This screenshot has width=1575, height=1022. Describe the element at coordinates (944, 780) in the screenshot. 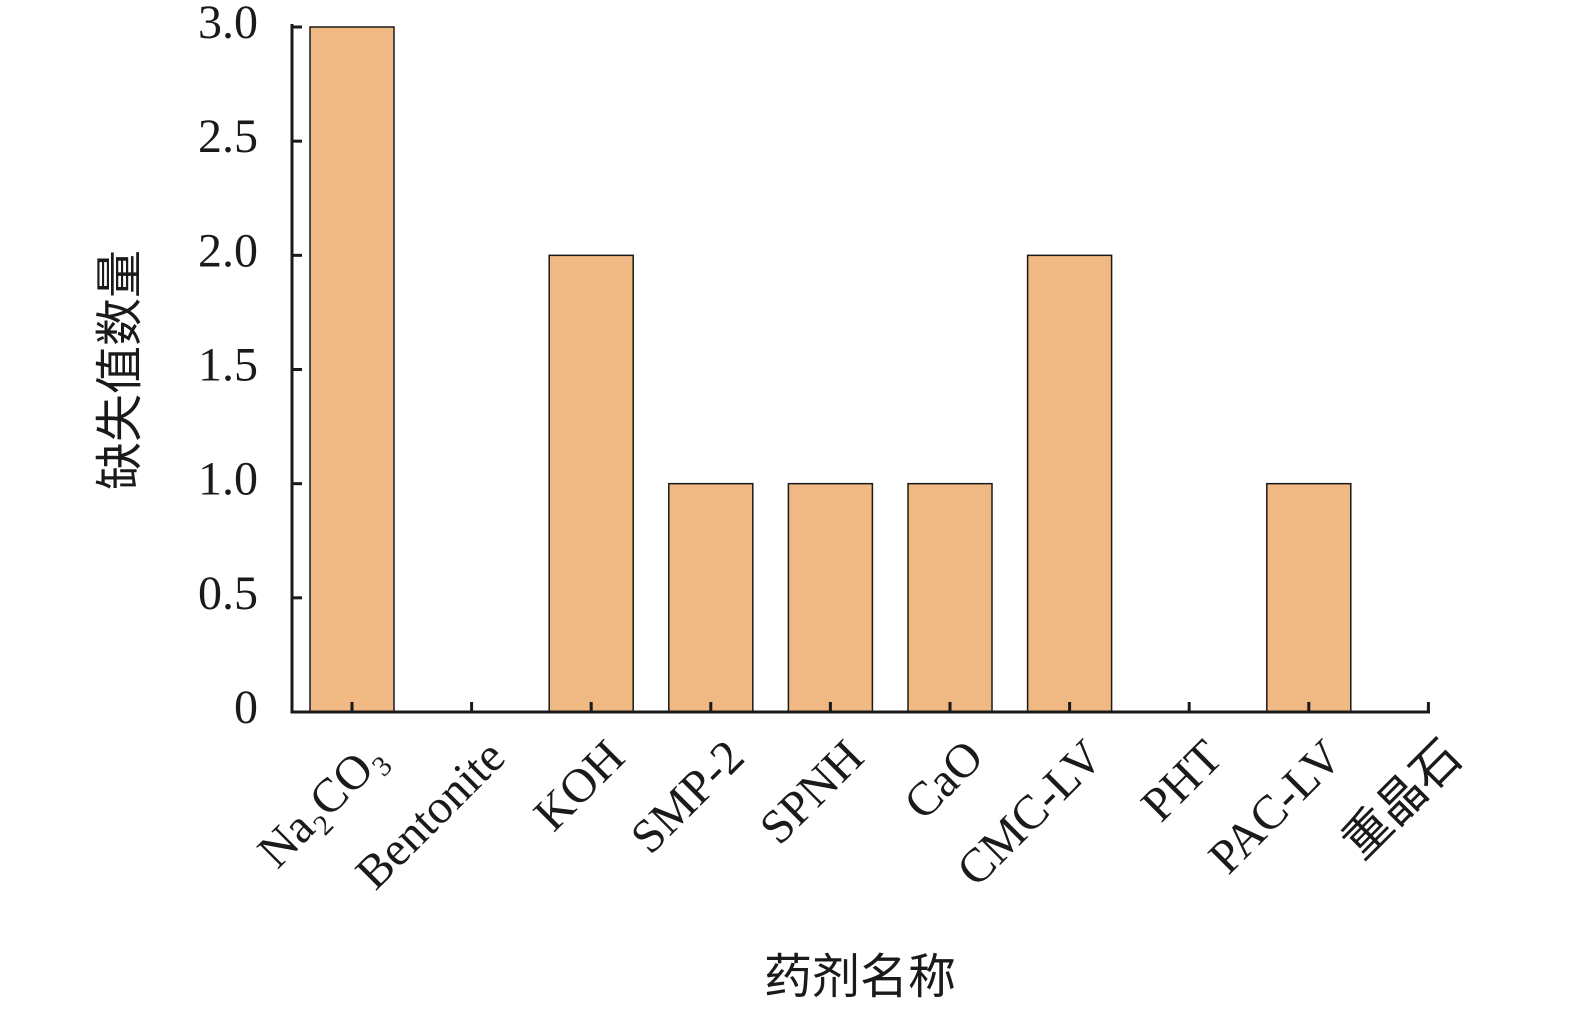

I see `x-tick-label: CaO` at that location.